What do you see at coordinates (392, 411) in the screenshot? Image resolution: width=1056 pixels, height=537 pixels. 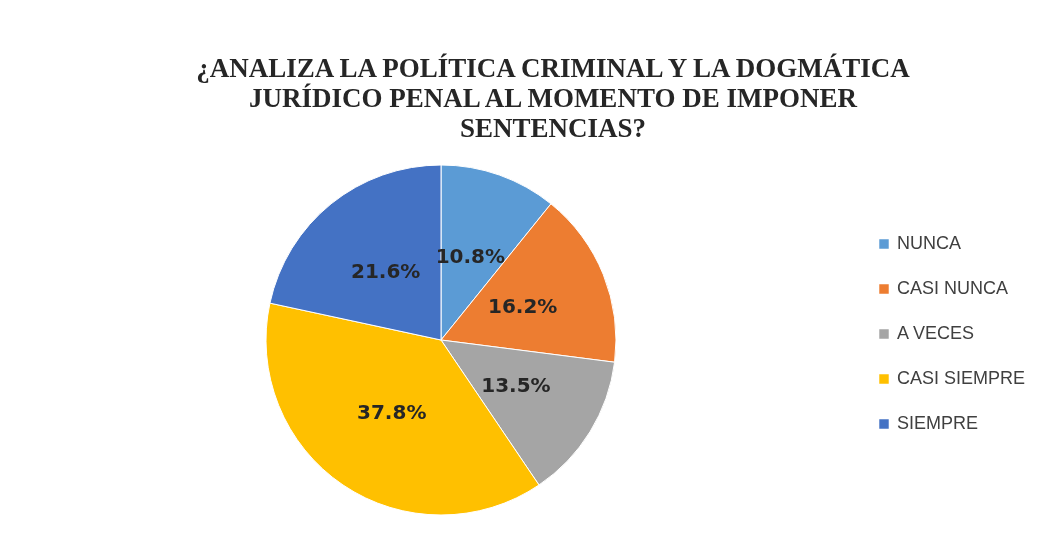 I see `data-label: 37.8%` at bounding box center [392, 411].